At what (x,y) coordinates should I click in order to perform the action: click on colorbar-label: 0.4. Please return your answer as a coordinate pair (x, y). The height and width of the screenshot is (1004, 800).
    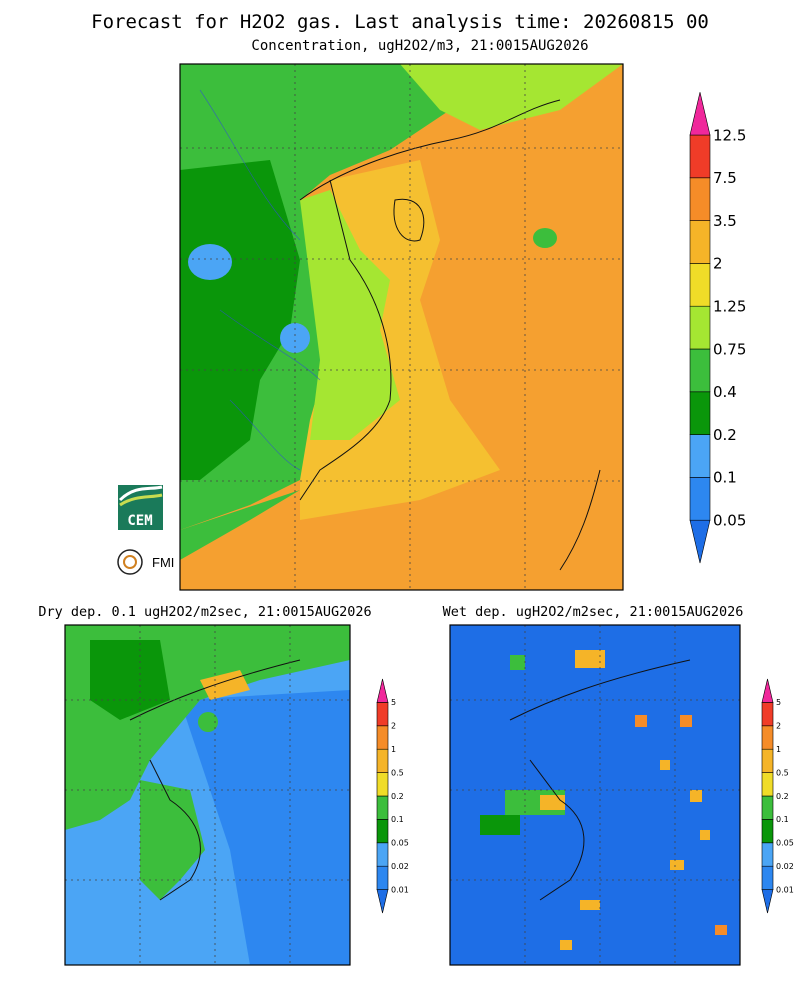
    Looking at the image, I should click on (725, 392).